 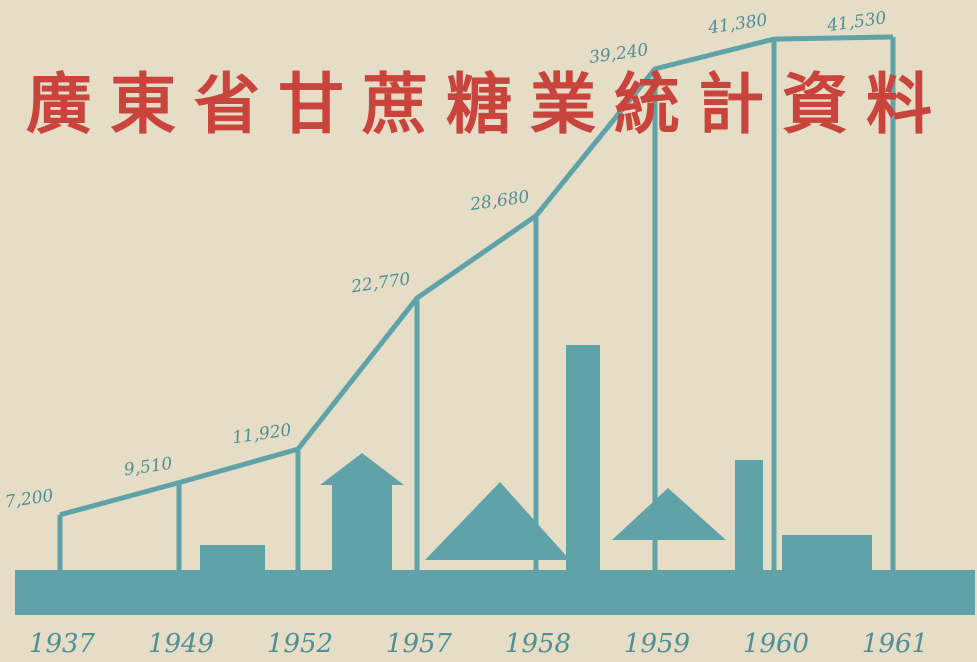 What do you see at coordinates (583, 460) in the screenshot?
I see `chimney` at bounding box center [583, 460].